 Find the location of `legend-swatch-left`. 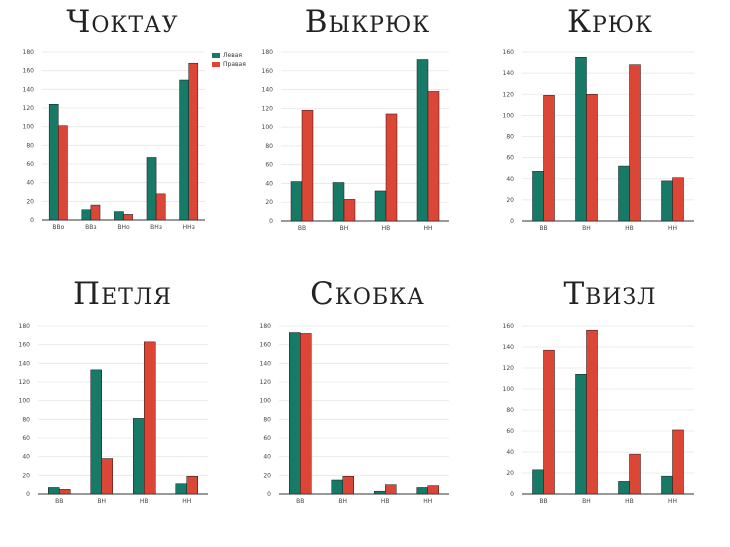

legend-swatch-left is located at coordinates (216, 55).